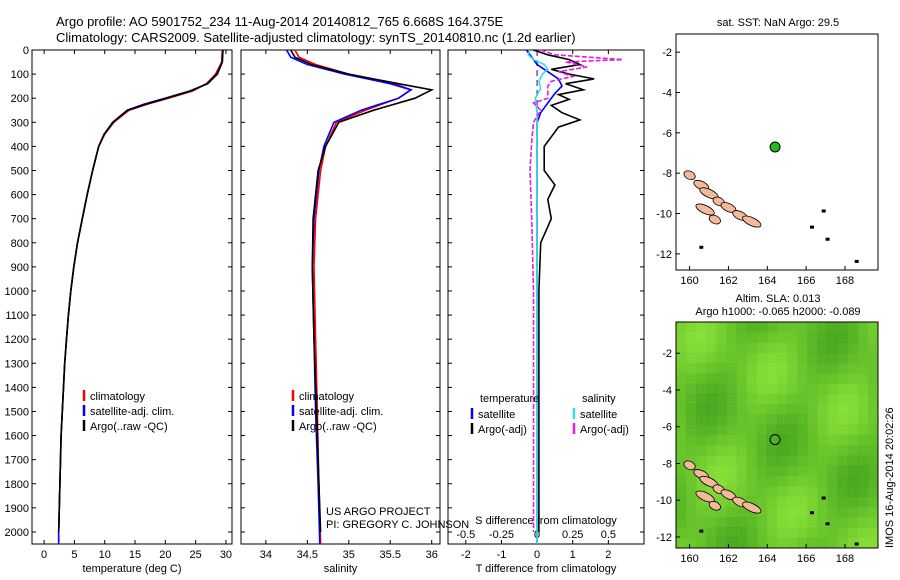 This screenshot has height=580, width=900. I want to click on x-axis-label: T difference from climatology, so click(546, 569).